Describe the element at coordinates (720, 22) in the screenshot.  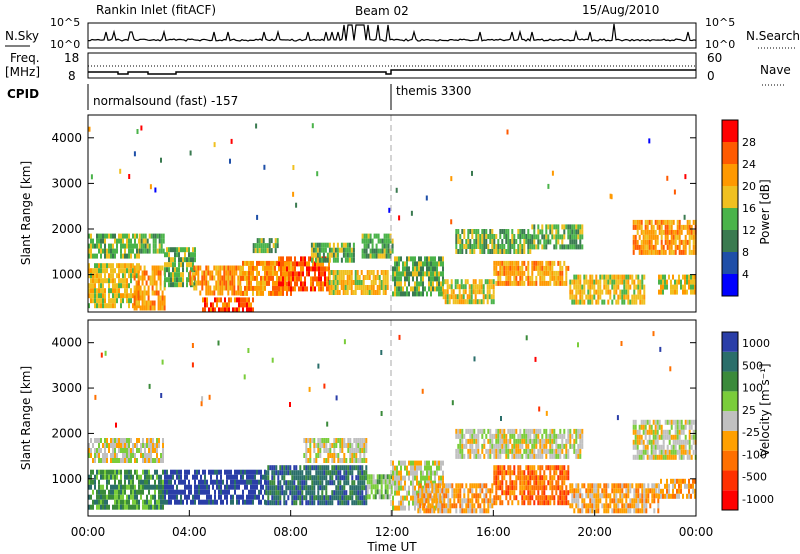
I see `nsearch-tick-top: 10^5` at that location.